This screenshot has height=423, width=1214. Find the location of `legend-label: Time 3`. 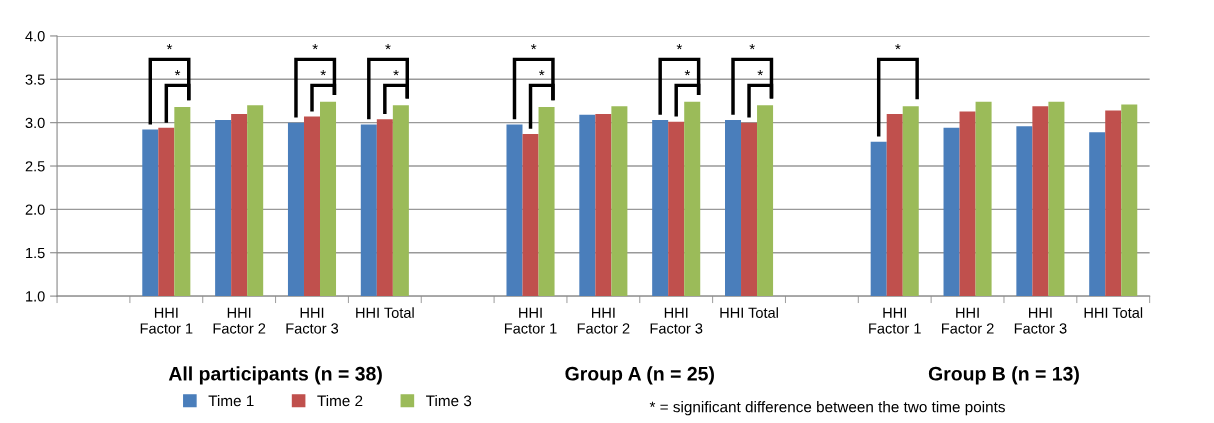

legend-label: Time 3 is located at coordinates (449, 401).